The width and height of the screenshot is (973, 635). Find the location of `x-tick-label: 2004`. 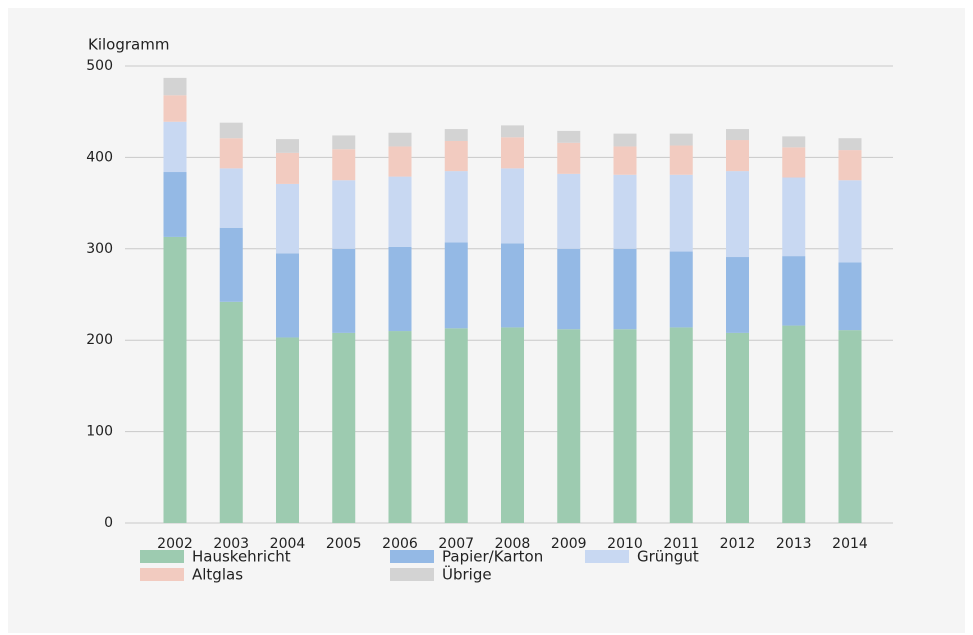

x-tick-label: 2004 is located at coordinates (288, 544).